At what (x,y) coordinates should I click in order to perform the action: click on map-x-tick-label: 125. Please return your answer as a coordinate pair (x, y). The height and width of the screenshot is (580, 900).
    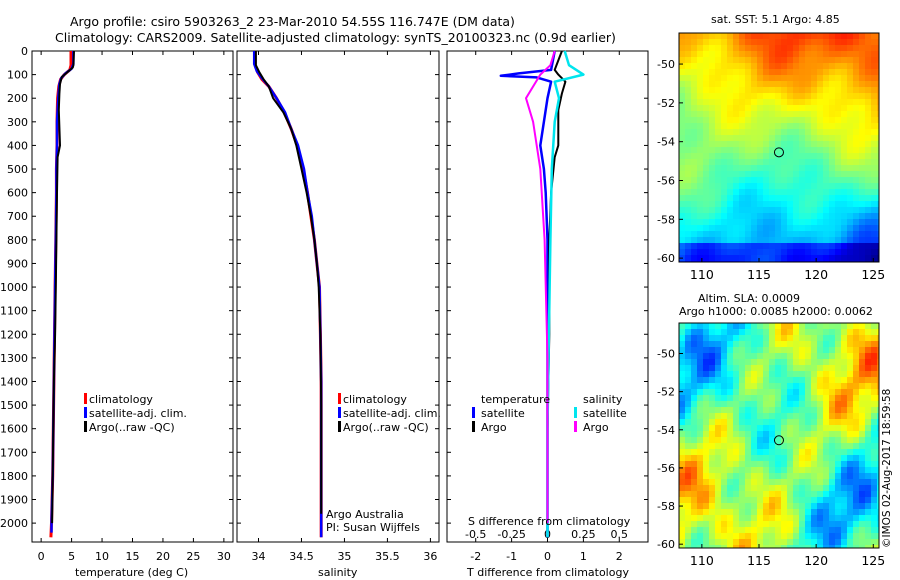
    Looking at the image, I should click on (873, 560).